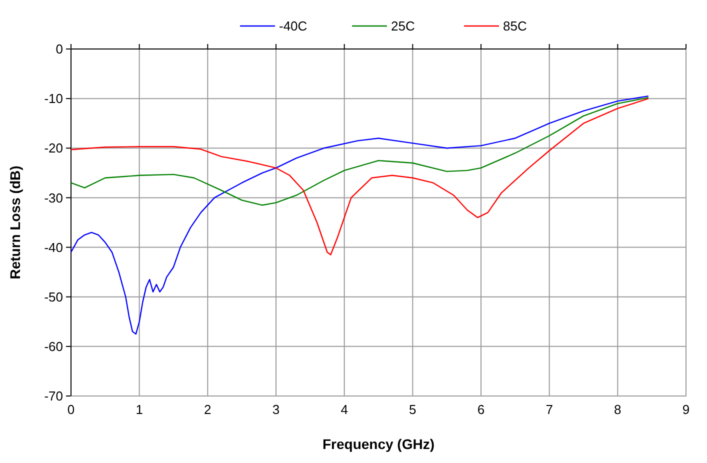 This screenshot has width=707, height=463. I want to click on x-tick-label: 7, so click(549, 409).